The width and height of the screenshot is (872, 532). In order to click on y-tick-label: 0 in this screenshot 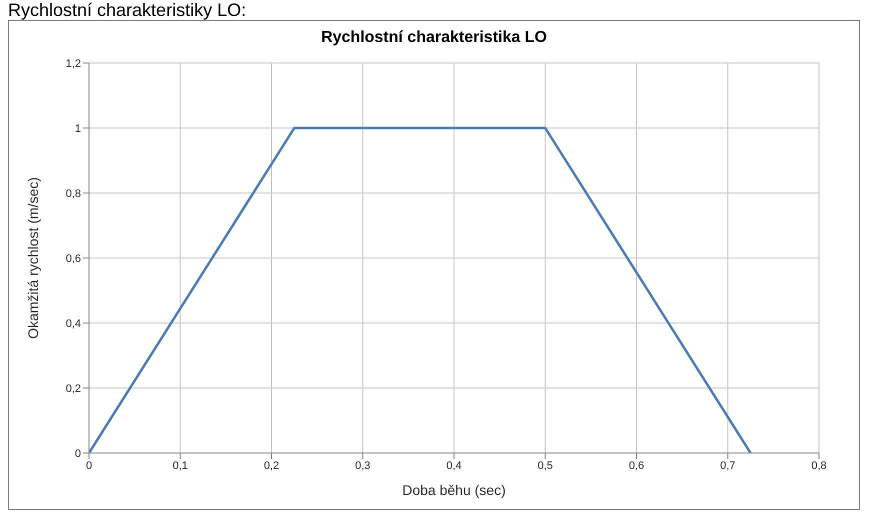, I will do `click(77, 454)`.